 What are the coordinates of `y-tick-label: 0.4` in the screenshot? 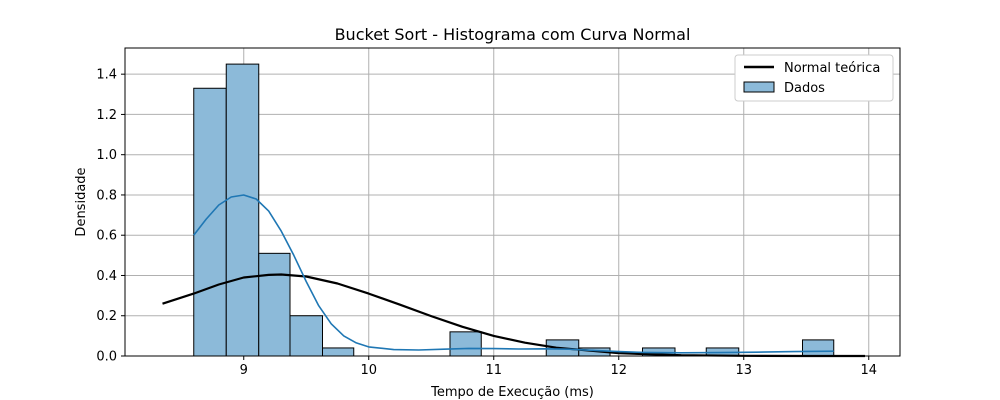 It's located at (106, 276).